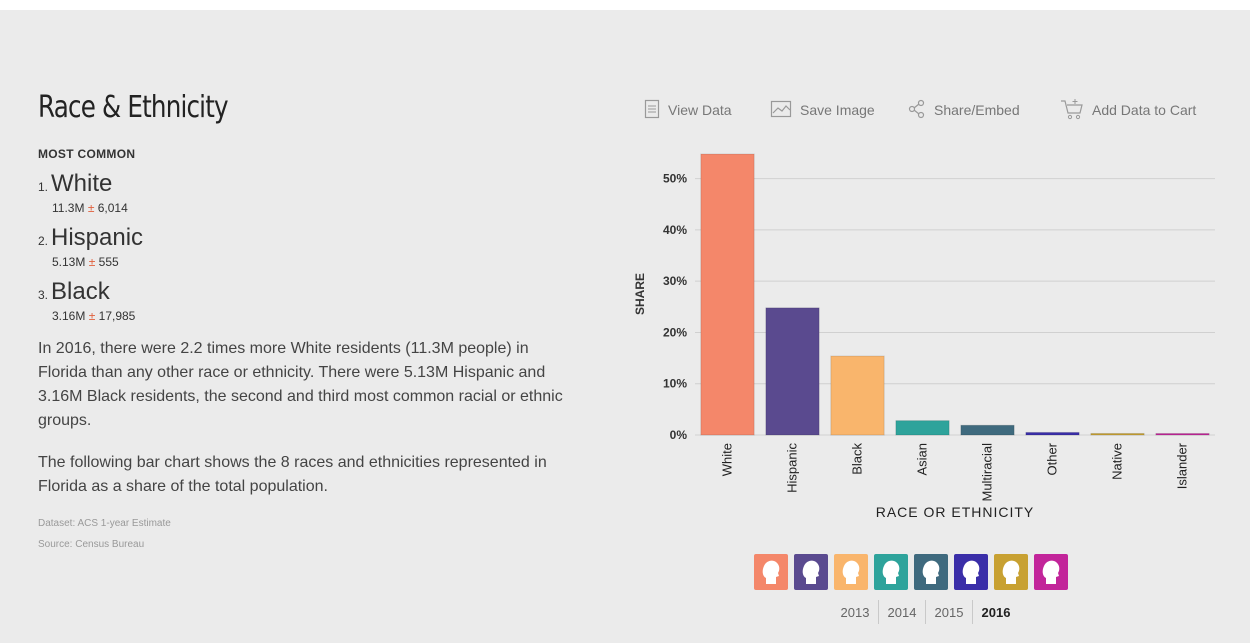  What do you see at coordinates (1182, 465) in the screenshot?
I see `x-tick-label: Islander` at bounding box center [1182, 465].